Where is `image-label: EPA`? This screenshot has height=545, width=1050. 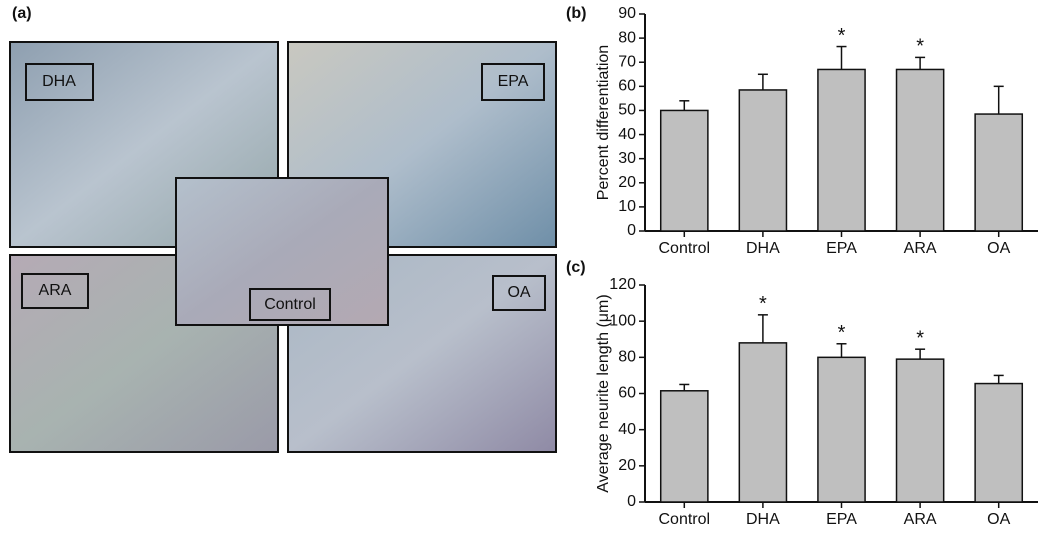
image-label: EPA is located at coordinates (513, 81).